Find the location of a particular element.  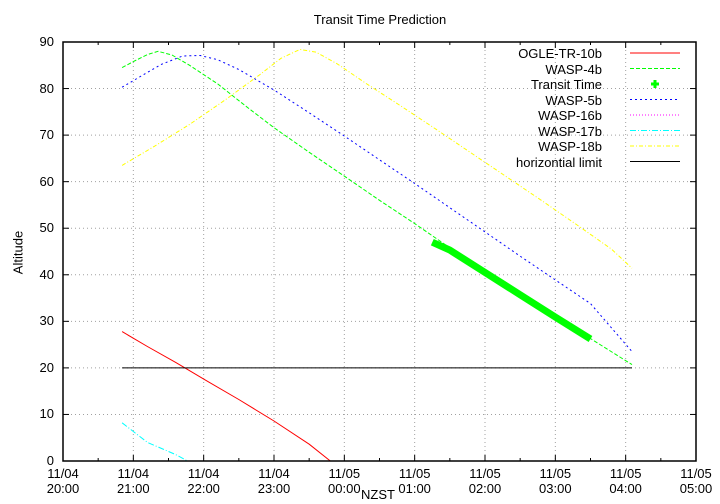

legend-sample-plus-icon is located at coordinates (655, 84).